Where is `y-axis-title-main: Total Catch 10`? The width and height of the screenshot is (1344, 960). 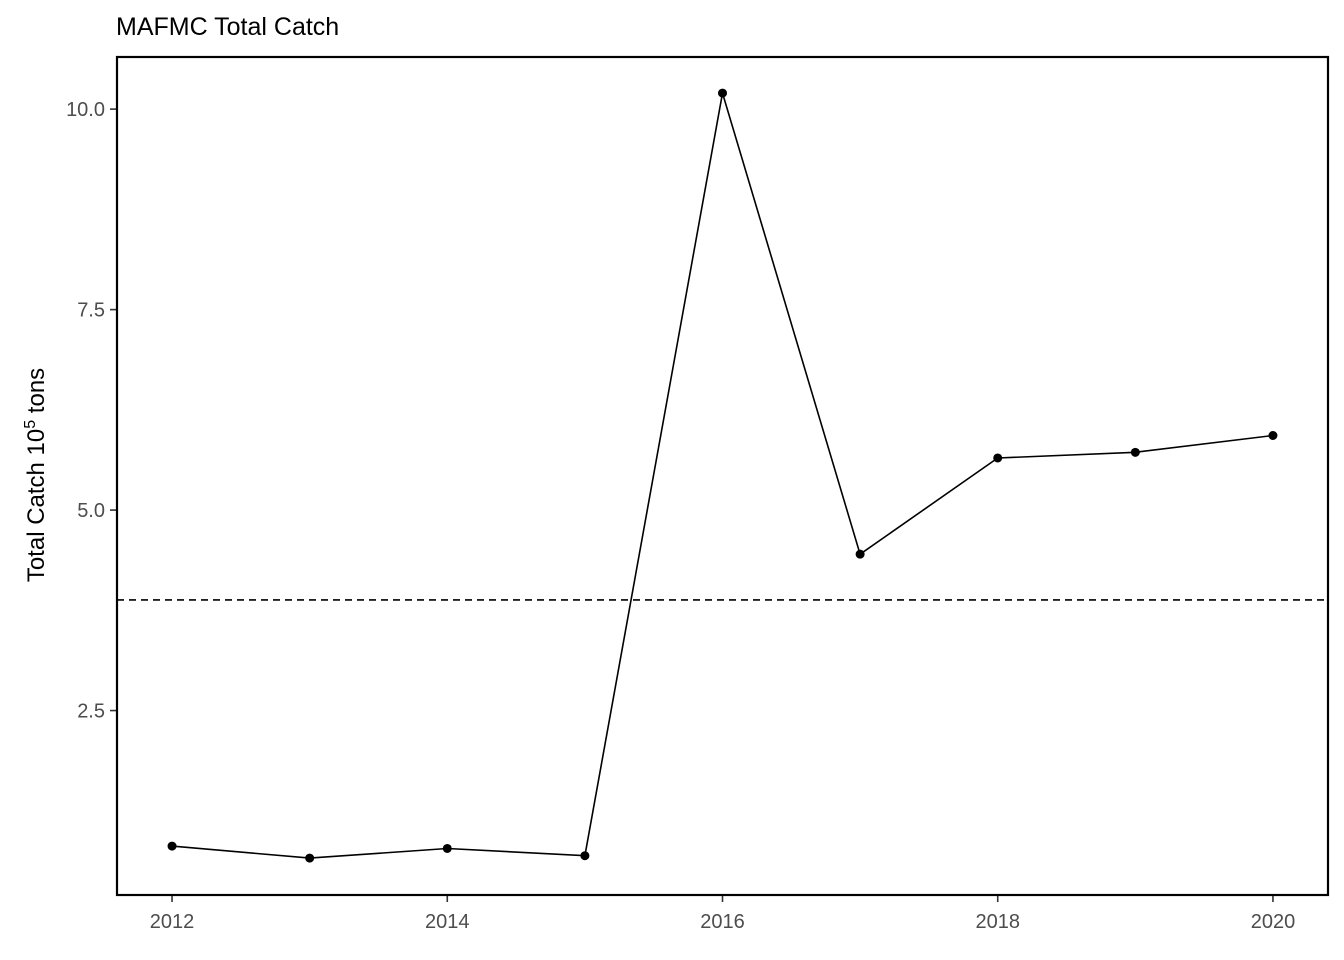 y-axis-title-main: Total Catch 10 is located at coordinates (36, 505).